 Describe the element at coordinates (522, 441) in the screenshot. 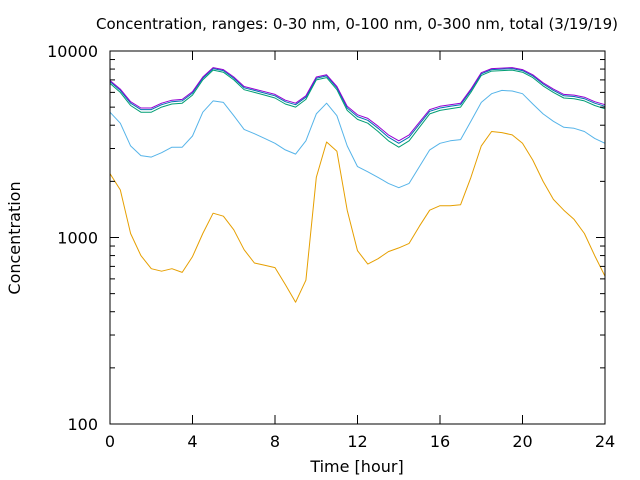

I see `x-tick-label: 20` at that location.